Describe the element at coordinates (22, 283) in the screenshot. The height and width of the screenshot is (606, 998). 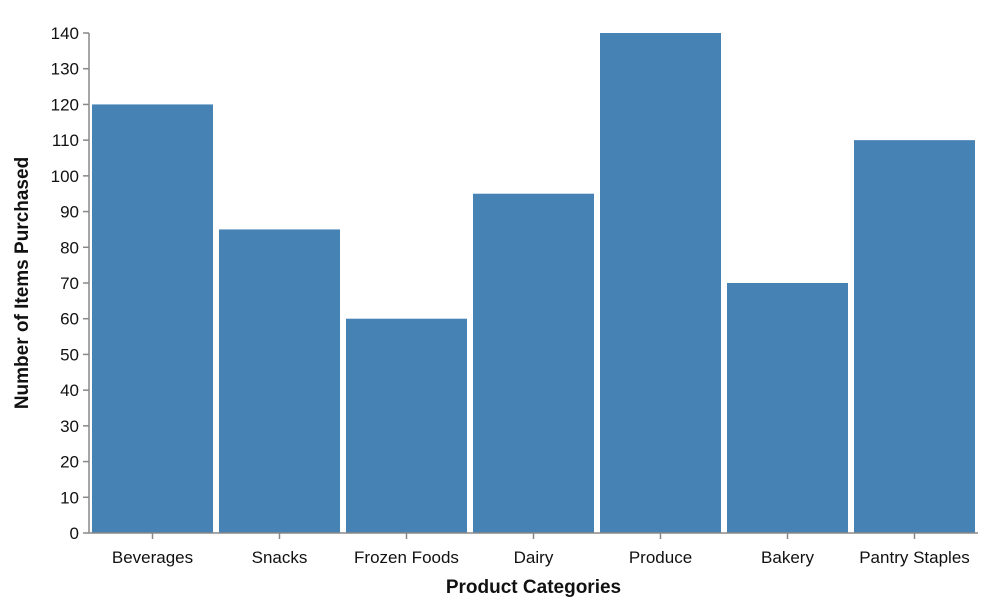
I see `y-axis-title: Number of Items Purchased` at that location.